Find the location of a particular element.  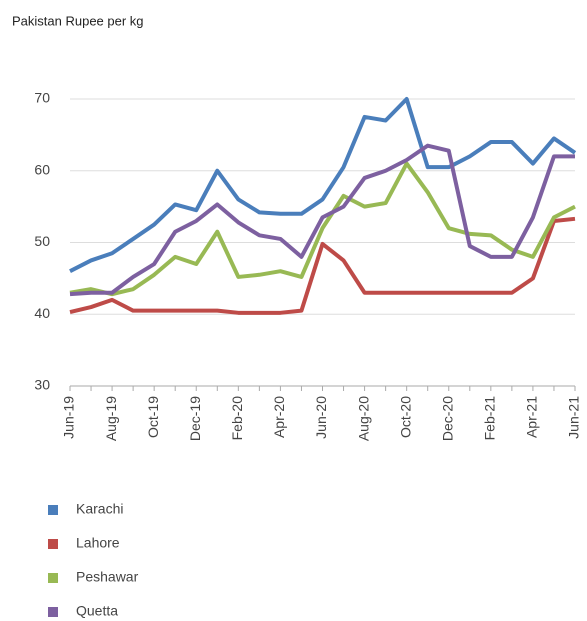

legend-label: Karachi is located at coordinates (99, 509).